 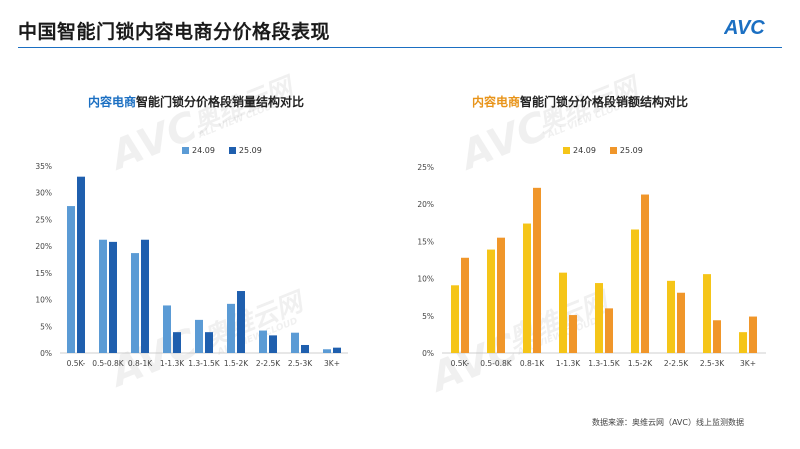 I want to click on y-tick-label: 30%, so click(x=43, y=193).